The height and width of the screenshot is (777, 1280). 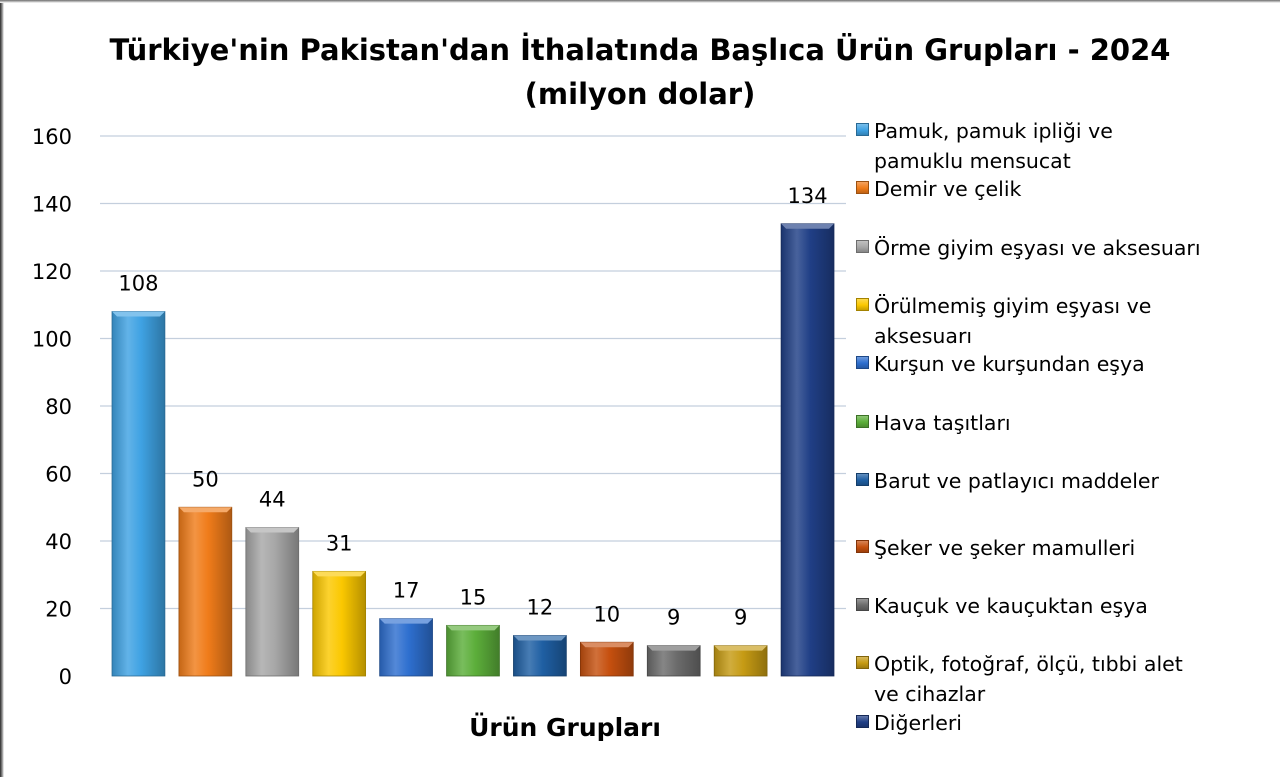 I want to click on y-tick-label: 120, so click(x=52, y=272).